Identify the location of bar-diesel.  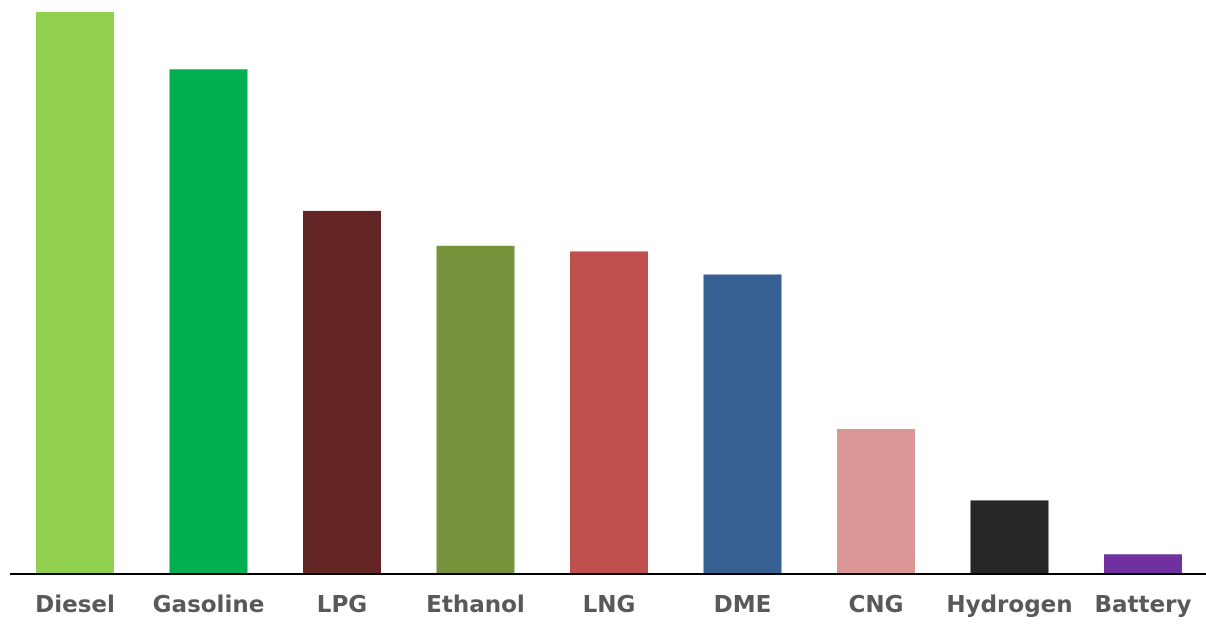
(75, 293).